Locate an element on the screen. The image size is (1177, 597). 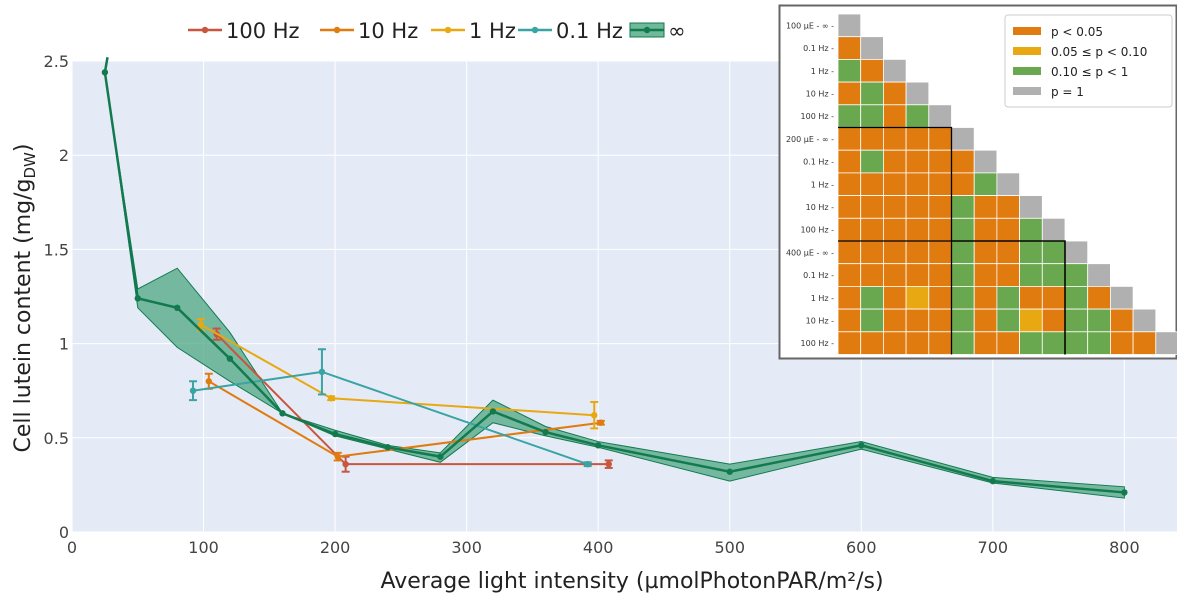
y-tick-label: 2.5 is located at coordinates (56, 61).